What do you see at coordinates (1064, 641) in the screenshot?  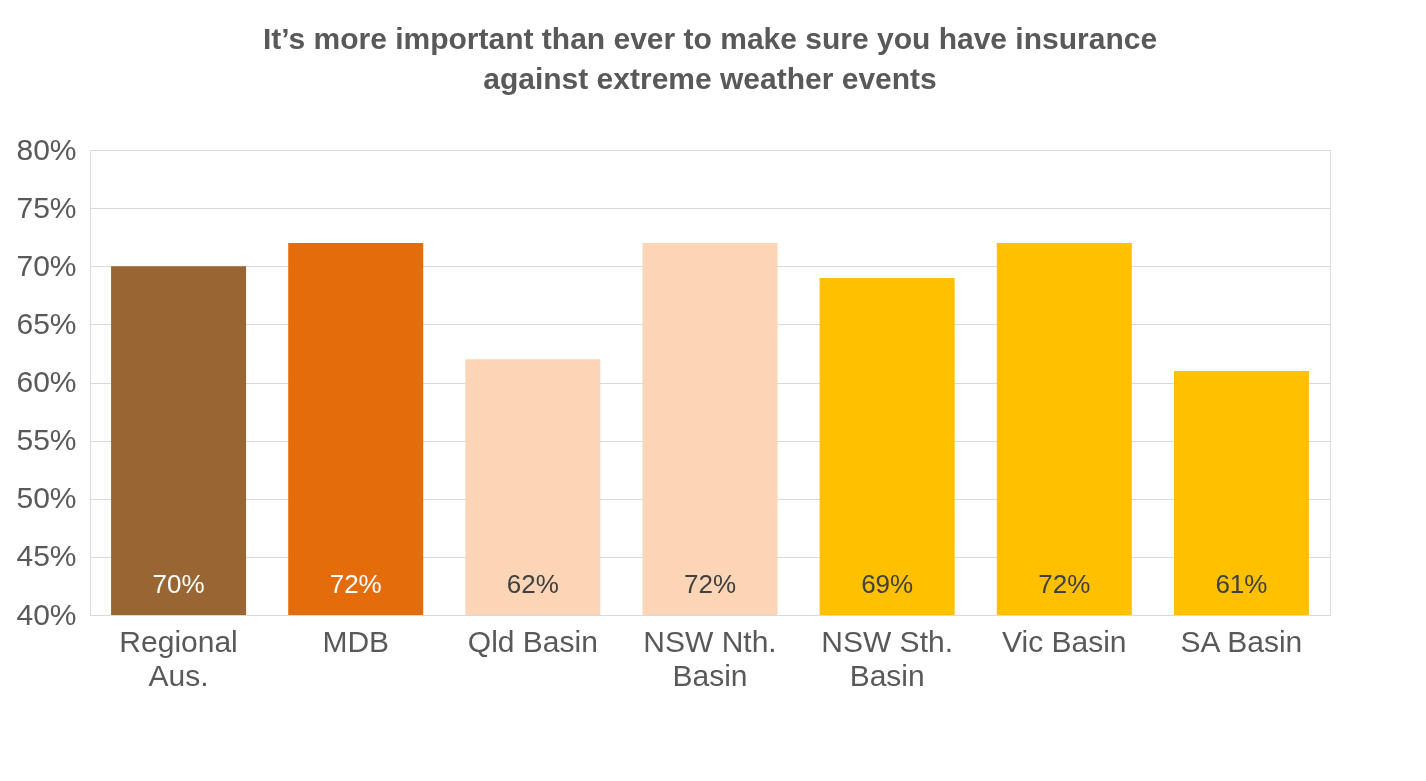 I see `x-tick-label: Vic Basin` at bounding box center [1064, 641].